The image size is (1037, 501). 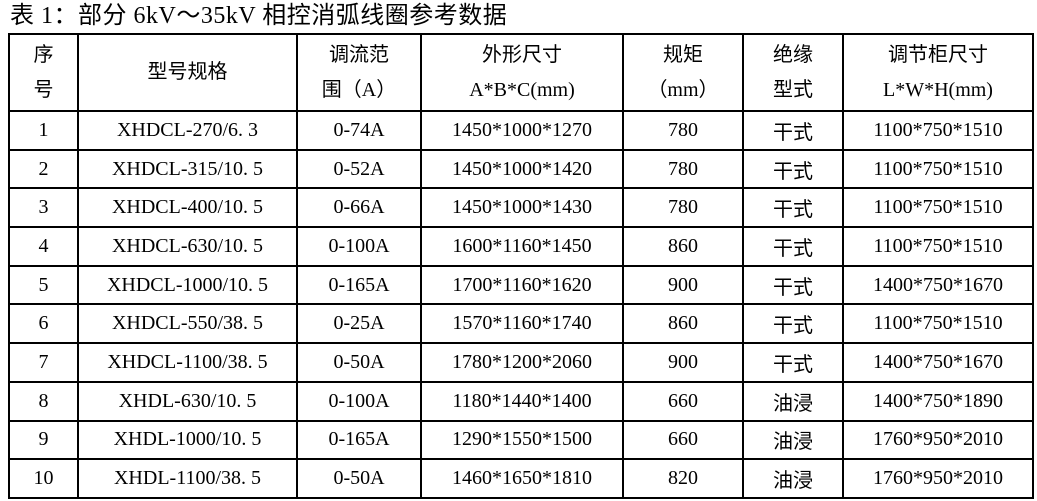 What do you see at coordinates (683, 89) in the screenshot?
I see `col-header-gauge-line2: （mm）` at bounding box center [683, 89].